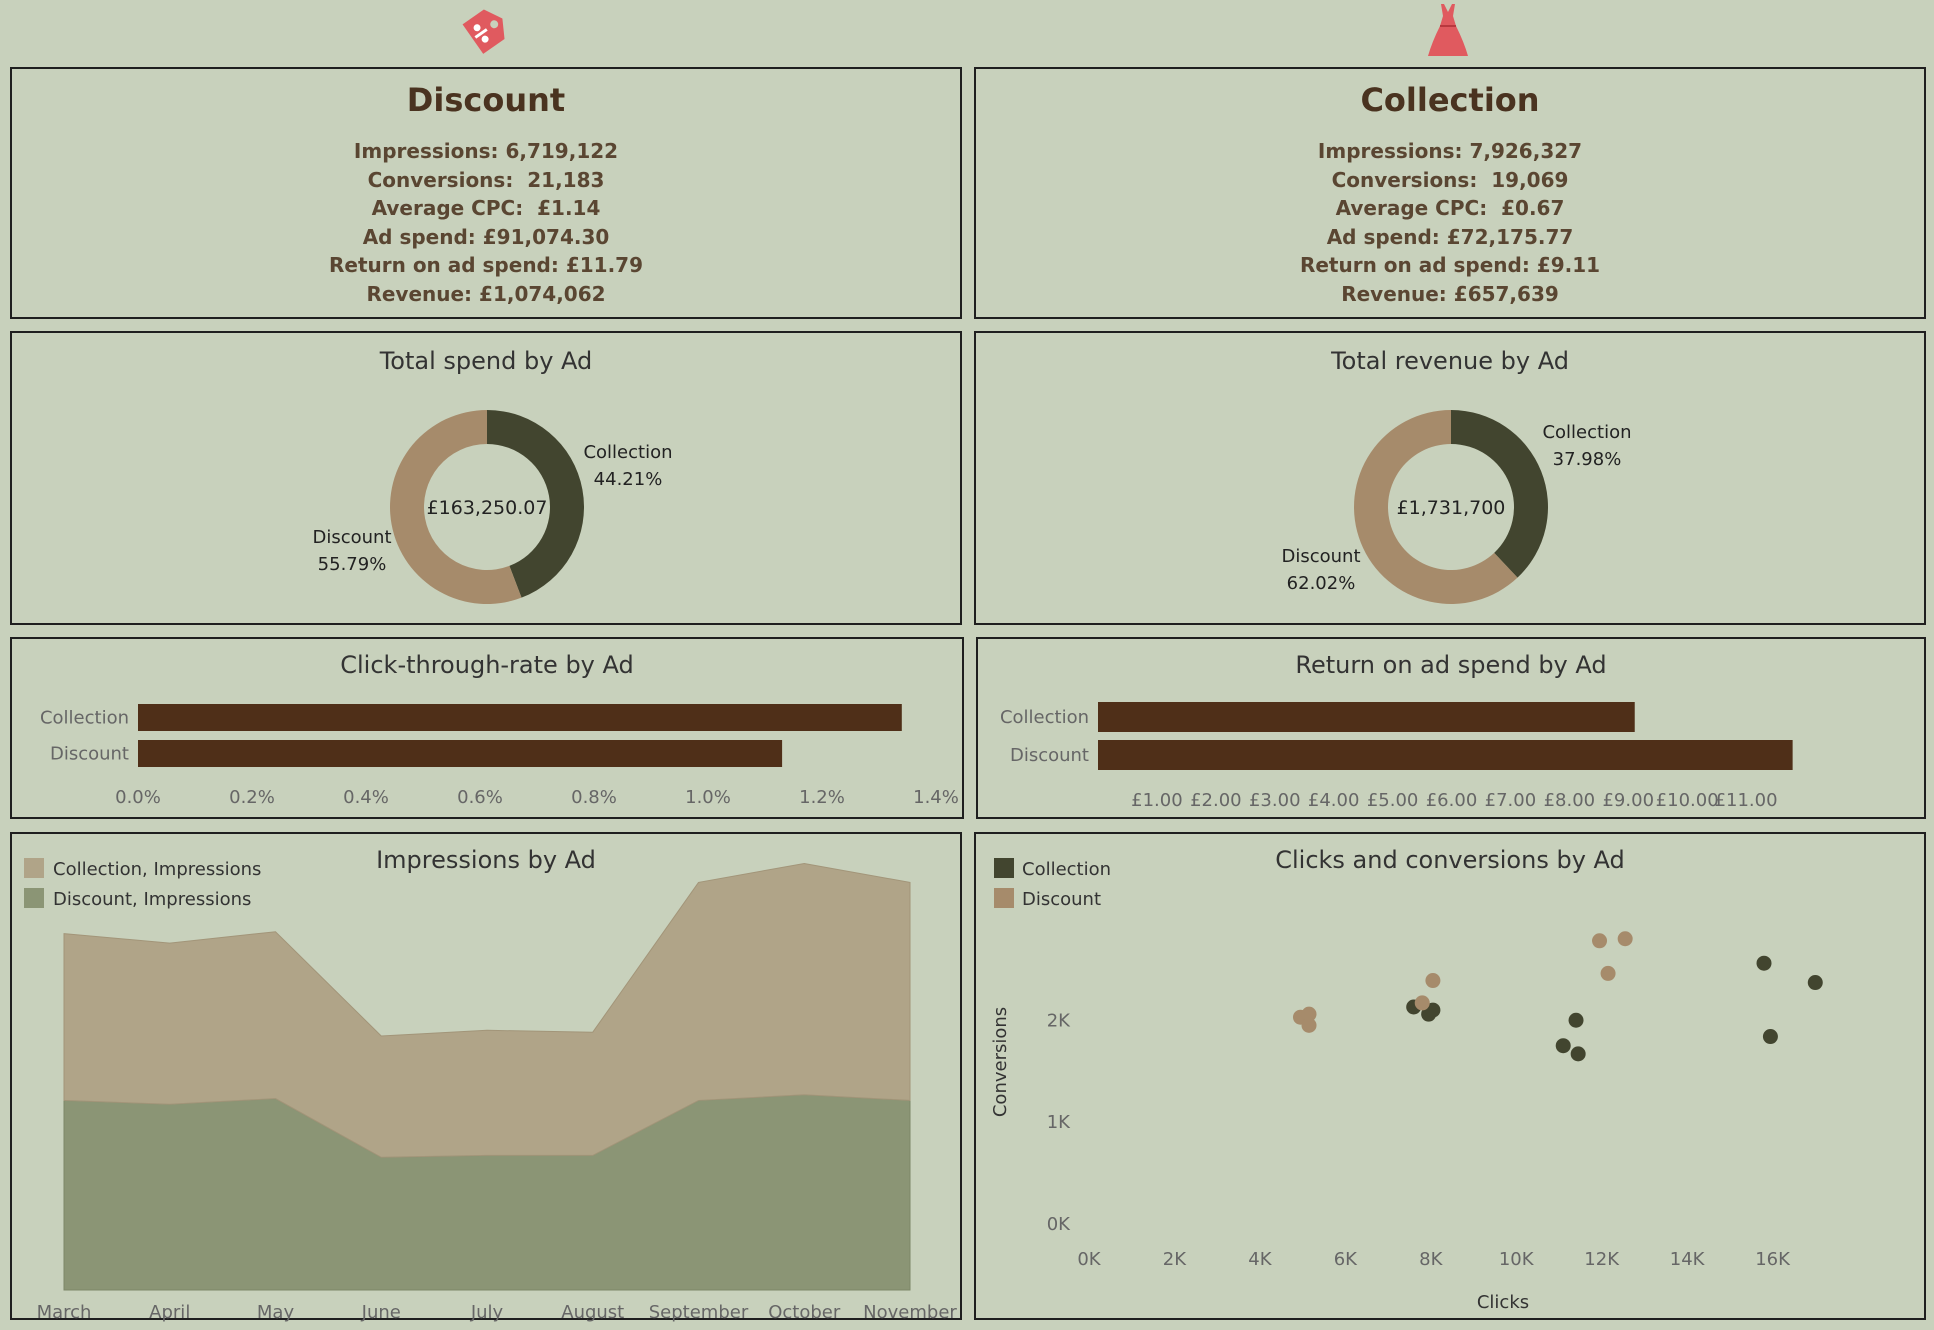 This screenshot has height=1330, width=1934. I want to click on x-tick-label: 0.4%, so click(366, 797).